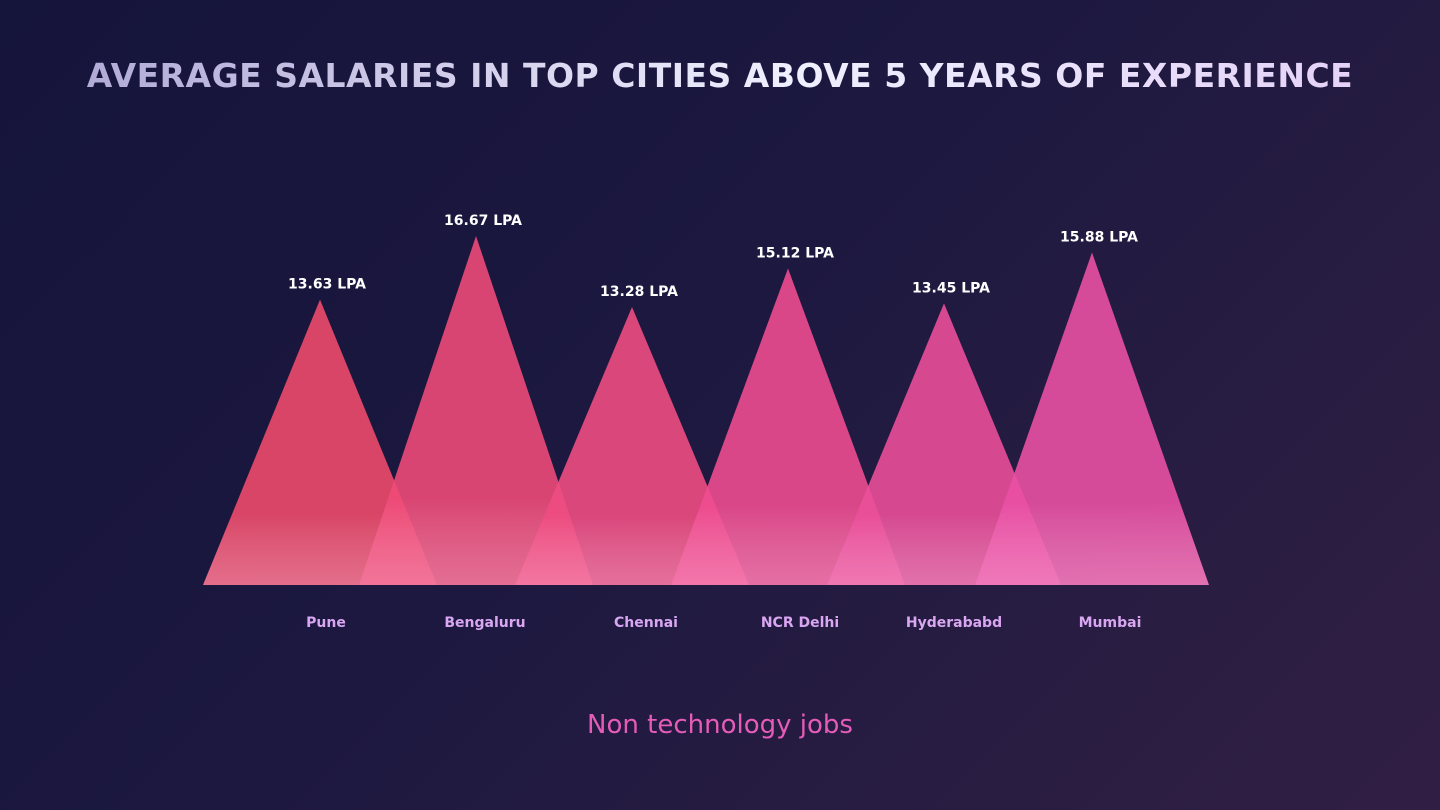 The height and width of the screenshot is (810, 1440). What do you see at coordinates (646, 623) in the screenshot?
I see `category-label: Chennai` at bounding box center [646, 623].